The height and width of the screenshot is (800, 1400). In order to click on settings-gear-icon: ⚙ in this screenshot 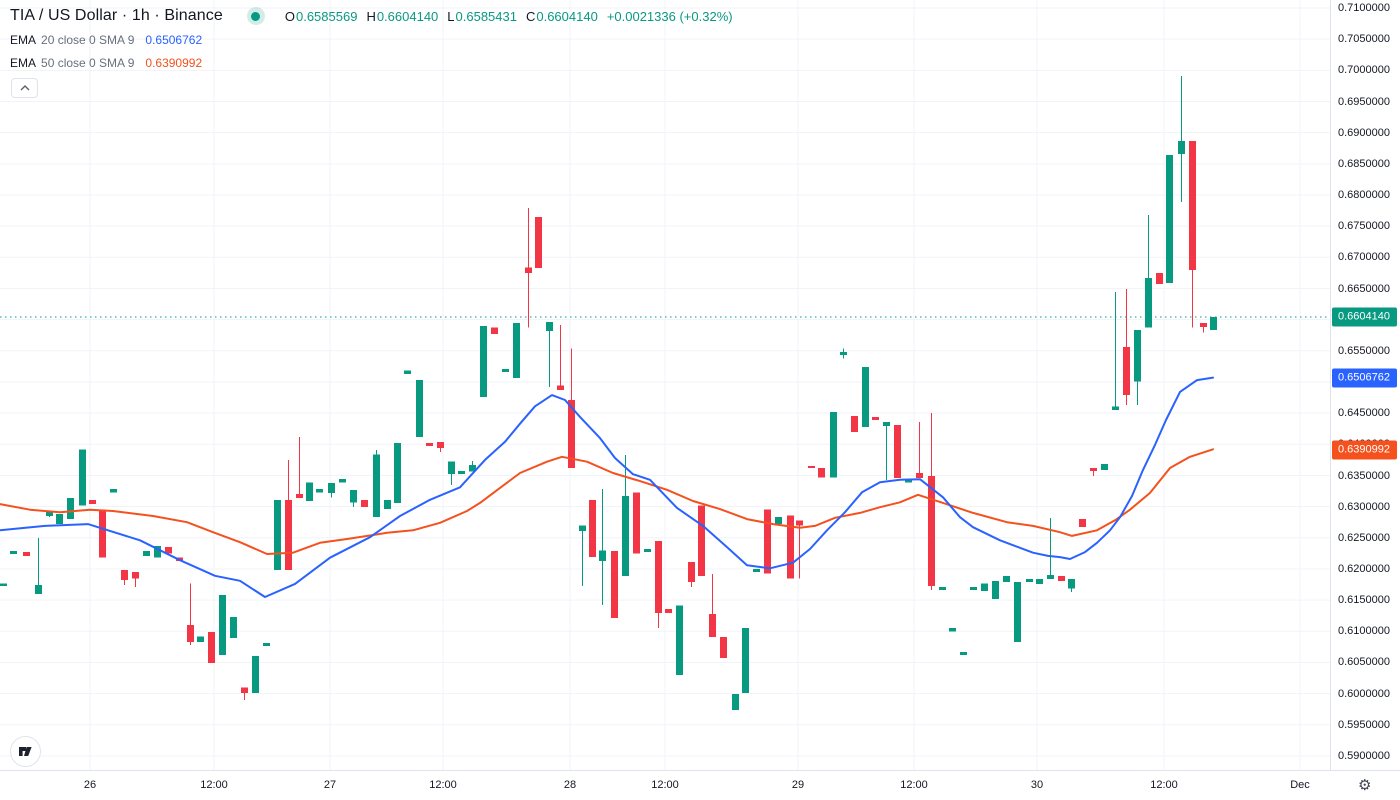, I will do `click(1365, 785)`.